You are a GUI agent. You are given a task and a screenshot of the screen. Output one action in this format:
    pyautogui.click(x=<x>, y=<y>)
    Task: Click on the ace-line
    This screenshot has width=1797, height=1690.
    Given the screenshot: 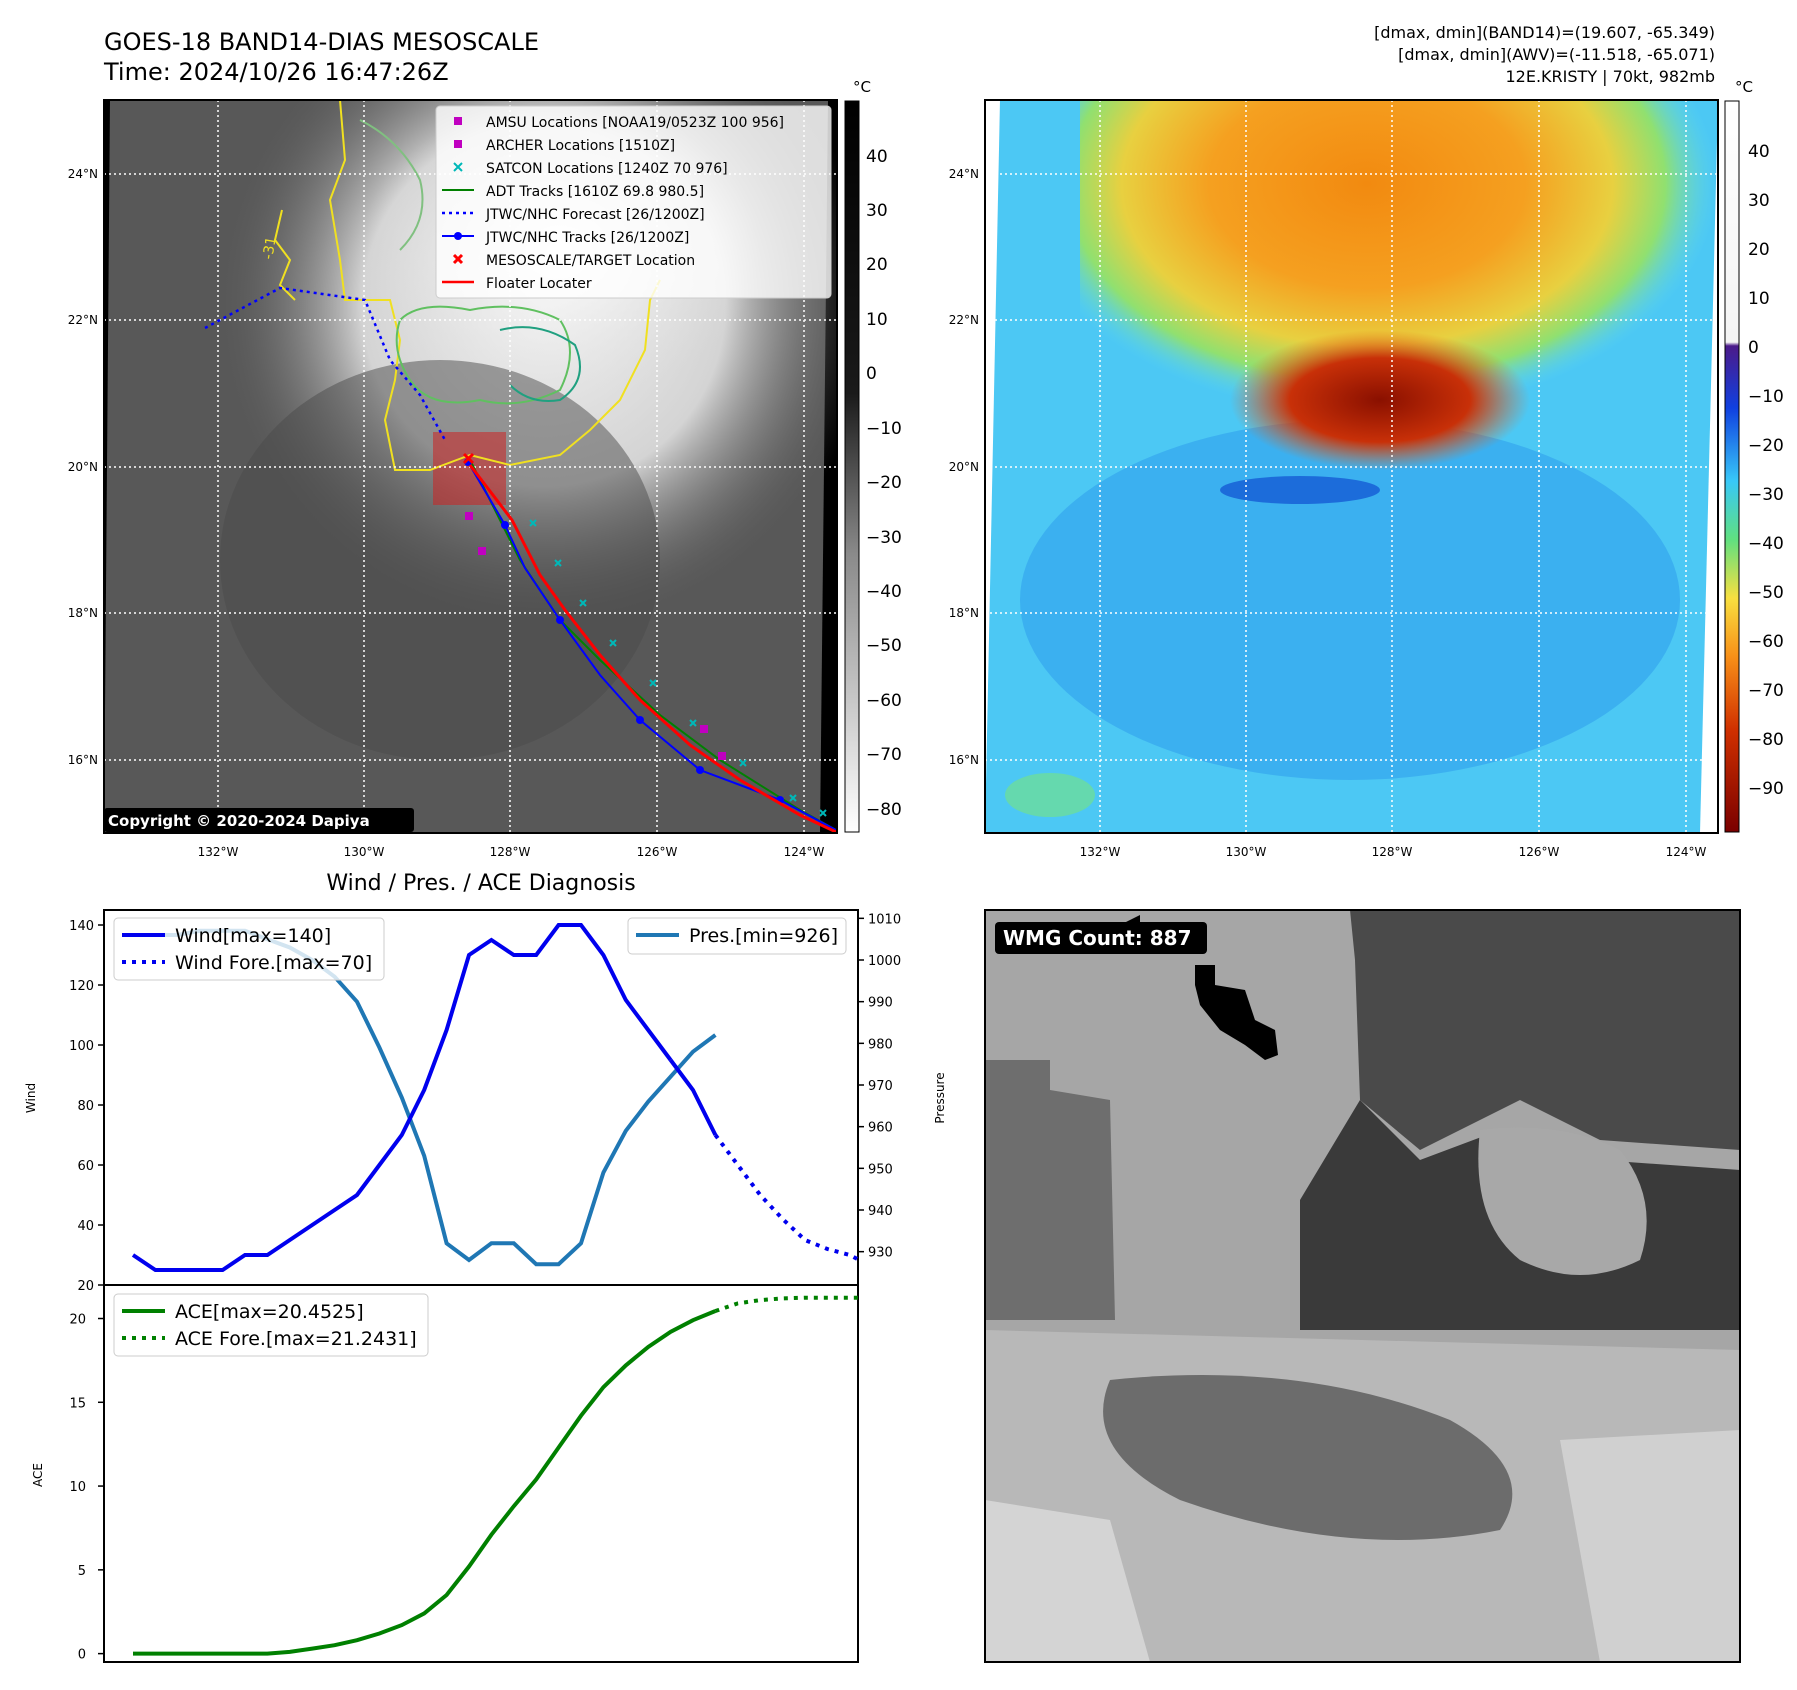 What is the action you would take?
    pyautogui.click(x=425, y=1482)
    